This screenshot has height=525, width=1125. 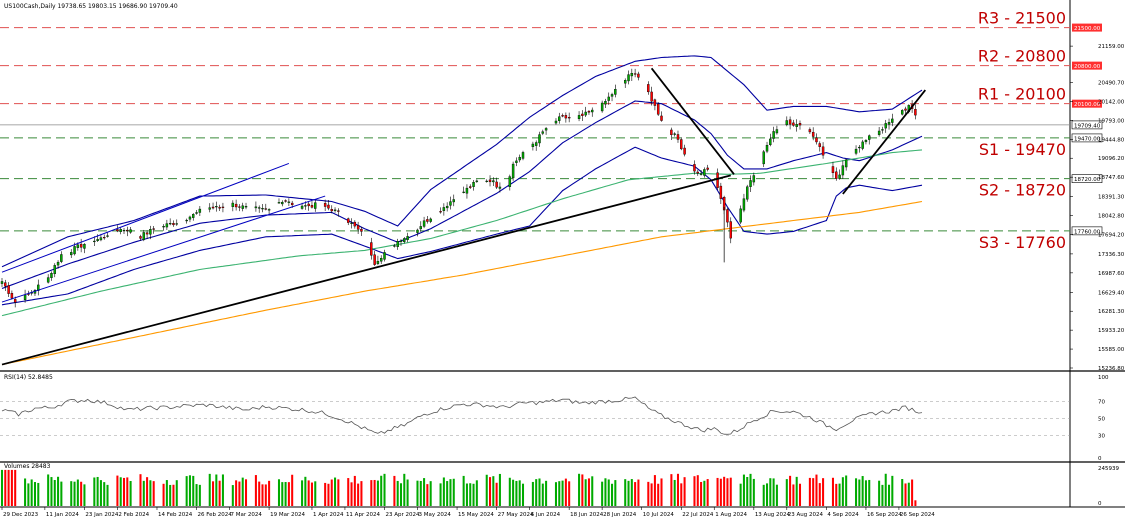 What do you see at coordinates (884, 142) in the screenshot?
I see `trendline-rising-september` at bounding box center [884, 142].